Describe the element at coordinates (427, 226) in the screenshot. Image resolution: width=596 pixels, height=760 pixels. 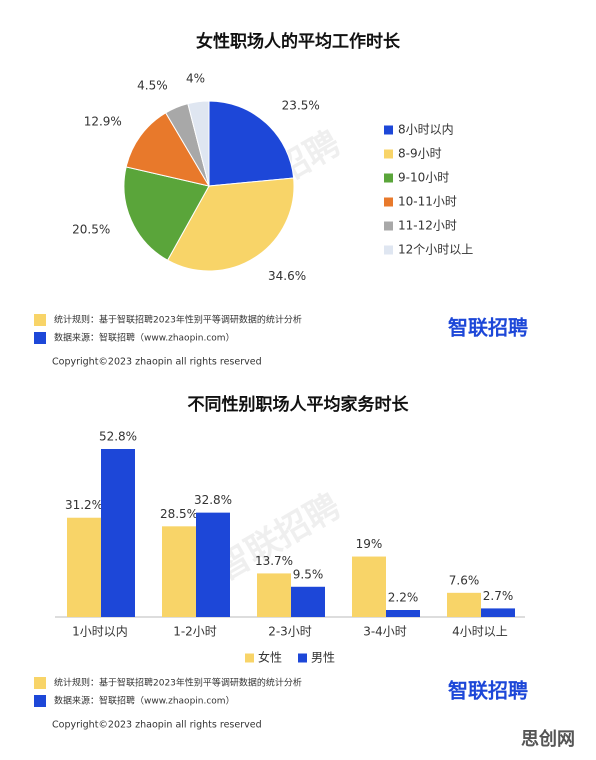
I see `legend-label: 11-12小时` at that location.